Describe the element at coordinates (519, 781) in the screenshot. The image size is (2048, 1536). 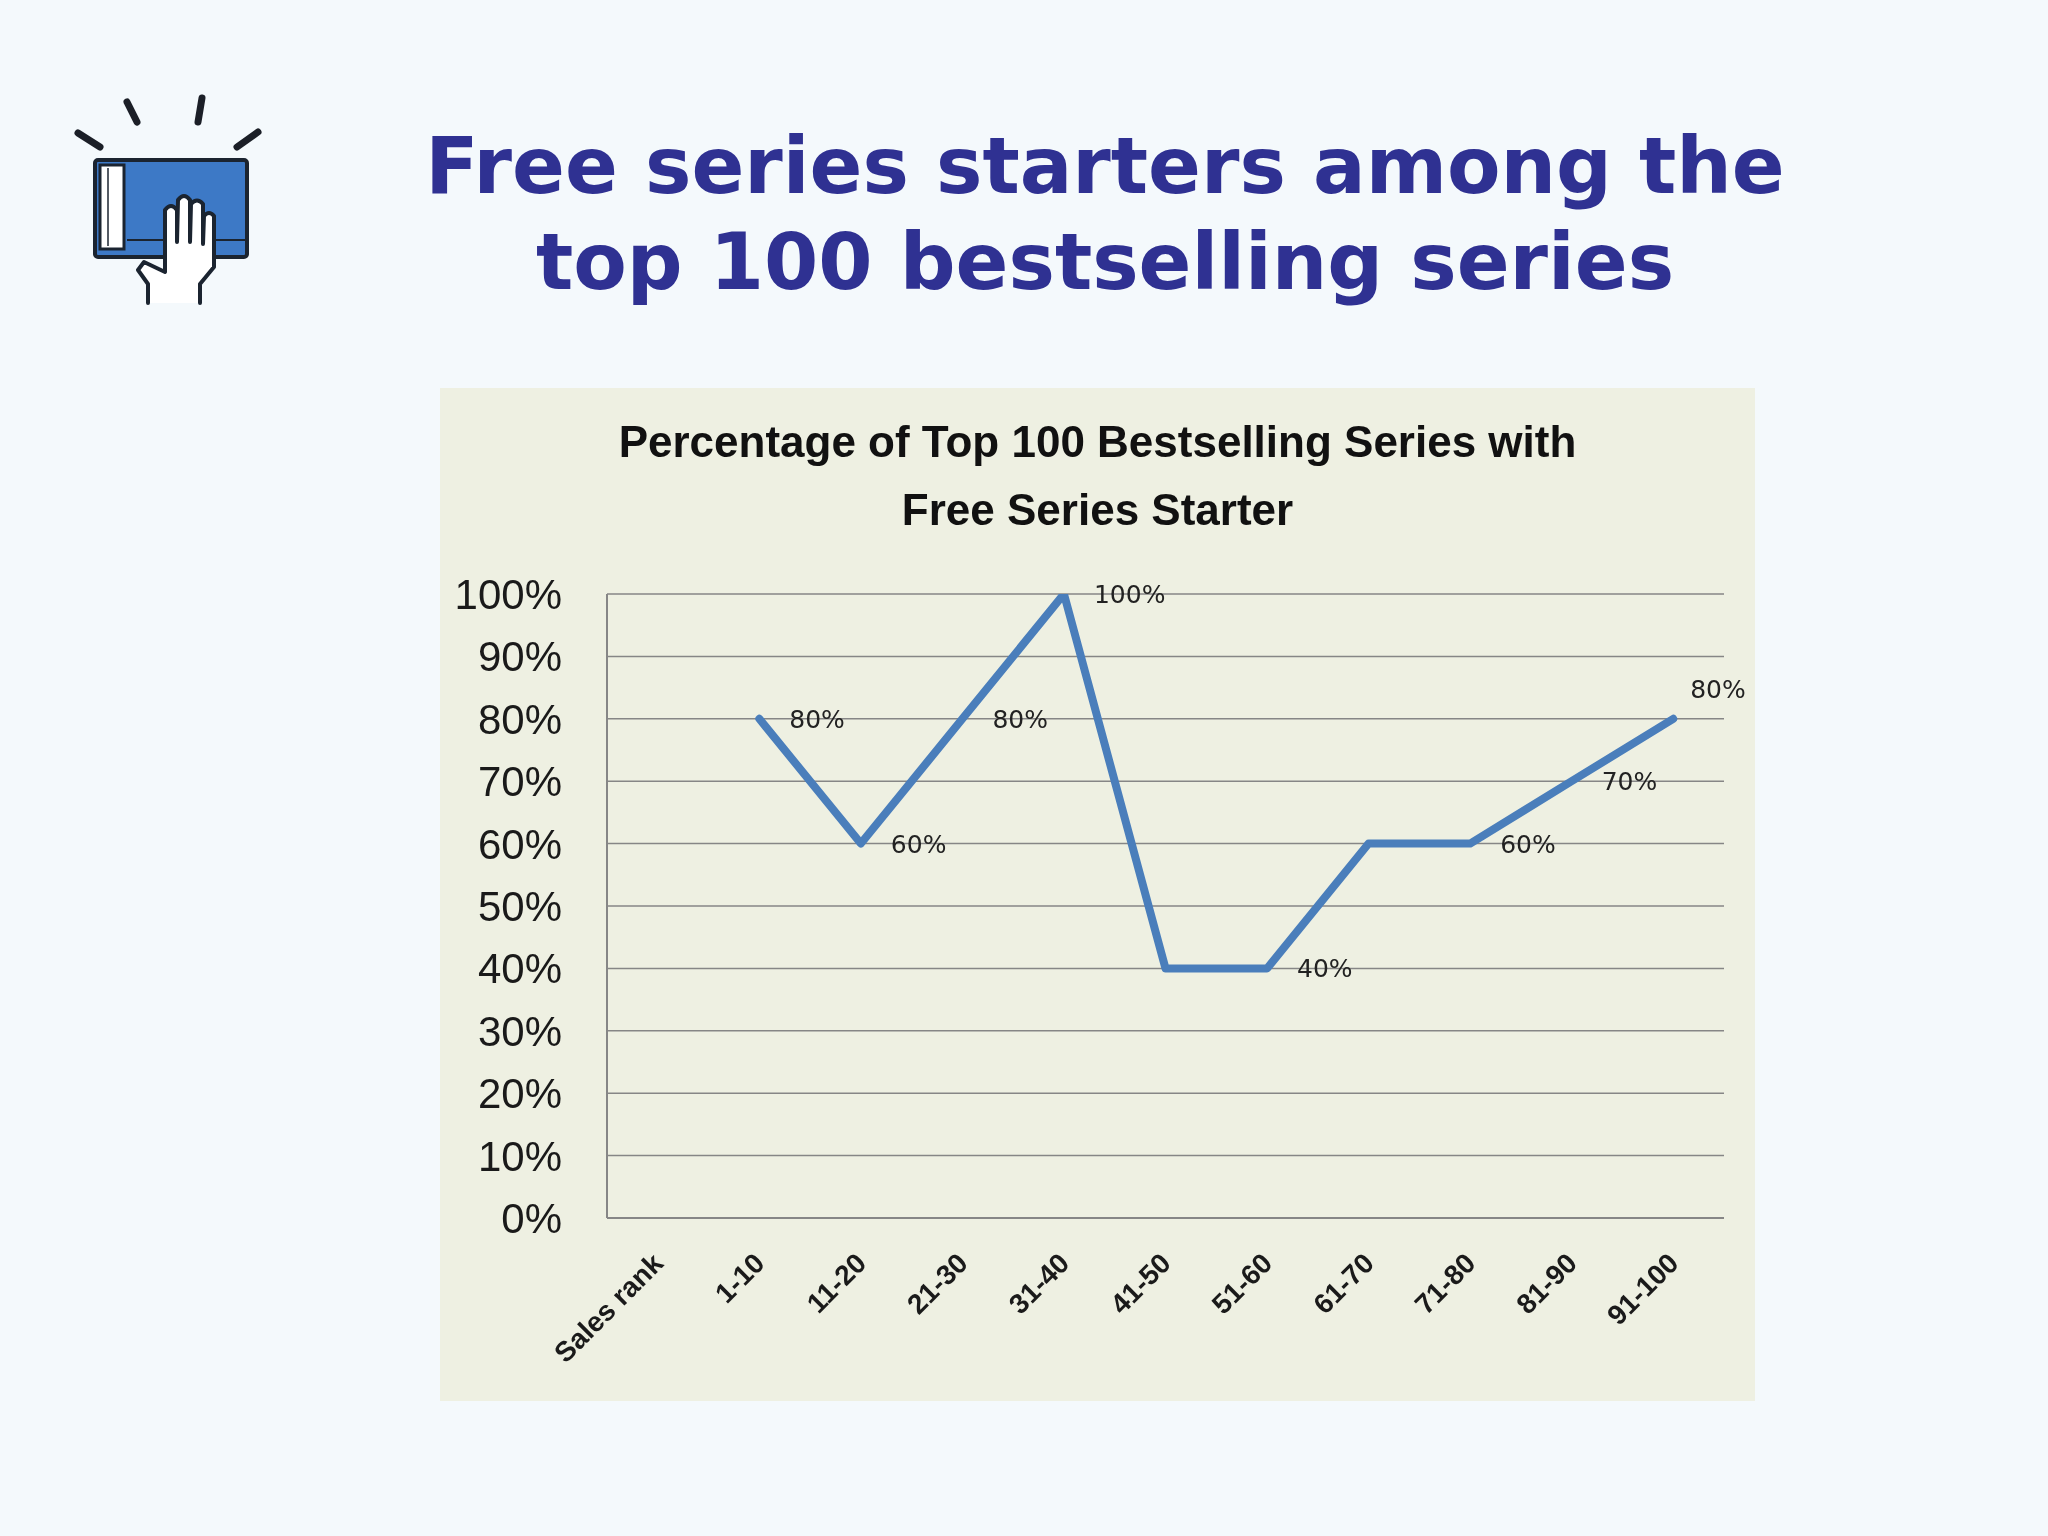
I see `y-tick-label: 70%` at that location.